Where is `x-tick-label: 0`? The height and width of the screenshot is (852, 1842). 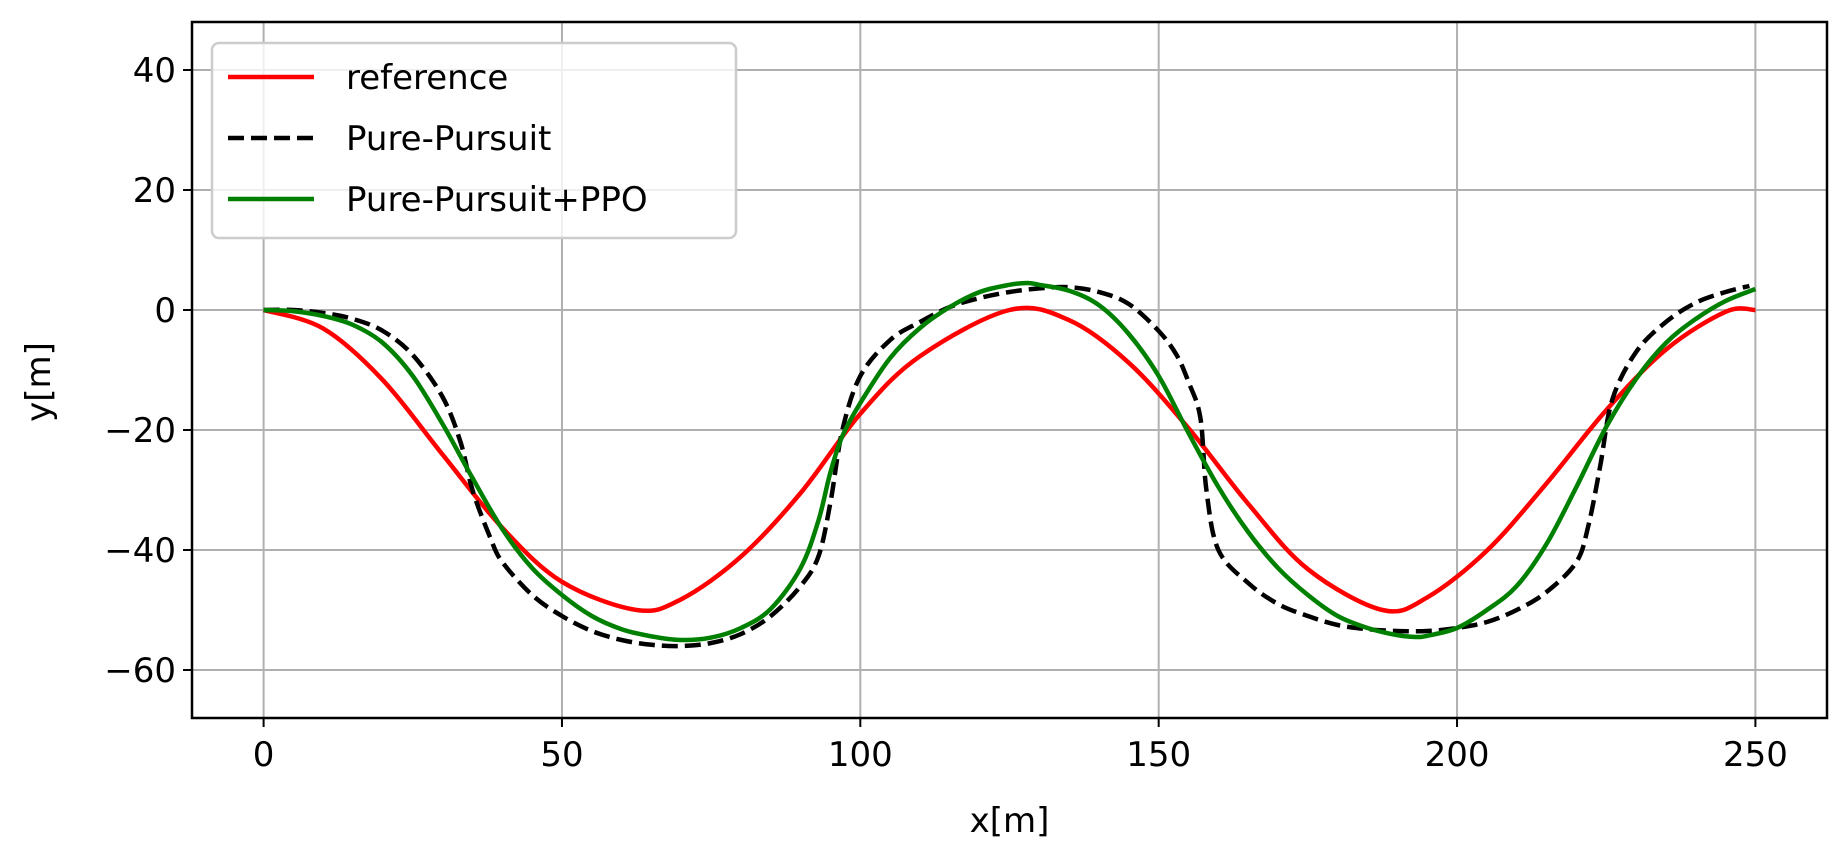
x-tick-label: 0 is located at coordinates (264, 755).